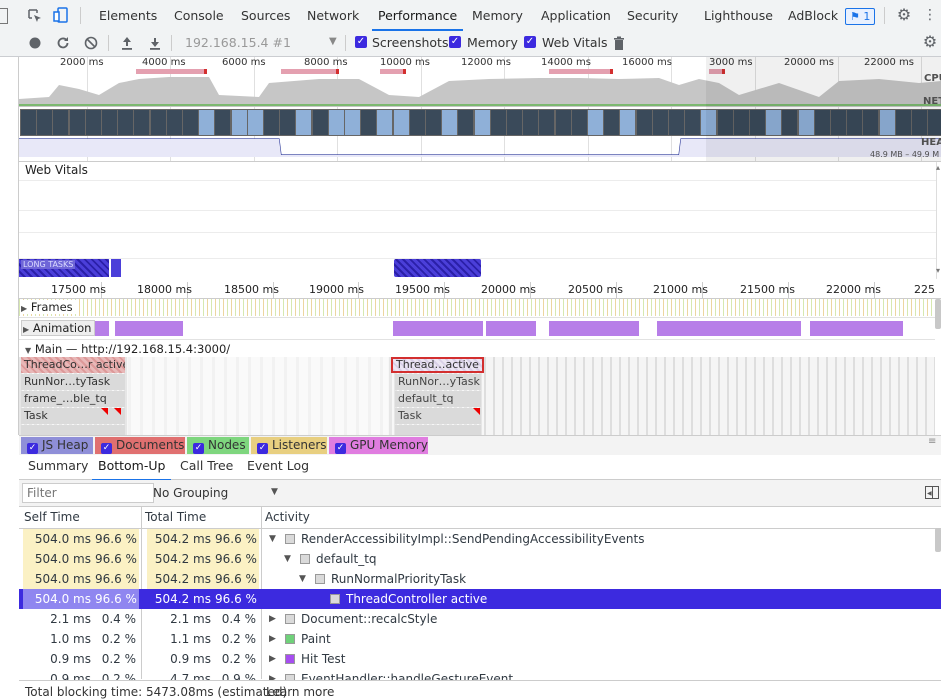 The width and height of the screenshot is (941, 700). What do you see at coordinates (274, 492) in the screenshot?
I see `chevron-down-icon: ▼` at bounding box center [274, 492].